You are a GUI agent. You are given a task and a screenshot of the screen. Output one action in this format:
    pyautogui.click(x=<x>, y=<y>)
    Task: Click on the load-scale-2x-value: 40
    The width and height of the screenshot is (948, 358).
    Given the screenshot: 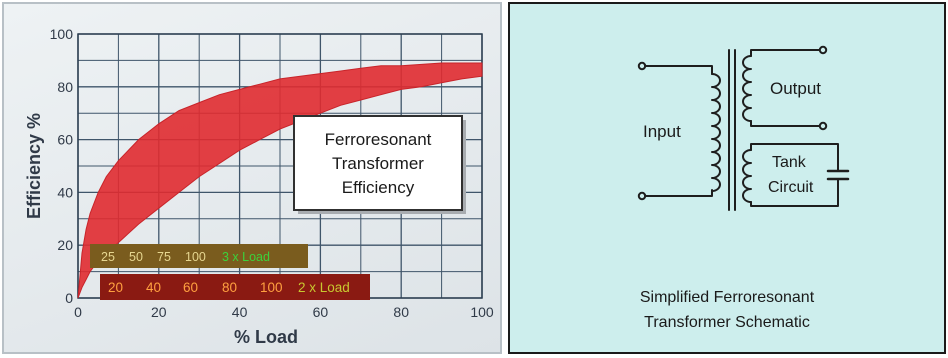 What is the action you would take?
    pyautogui.click(x=153, y=287)
    